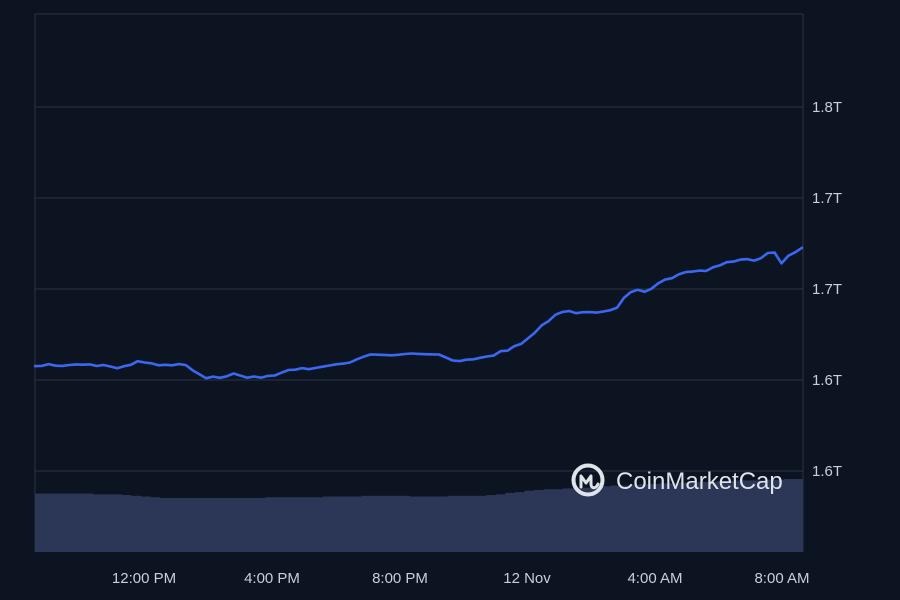  Describe the element at coordinates (781, 578) in the screenshot. I see `x-tick-label: 8:00 AM` at that location.